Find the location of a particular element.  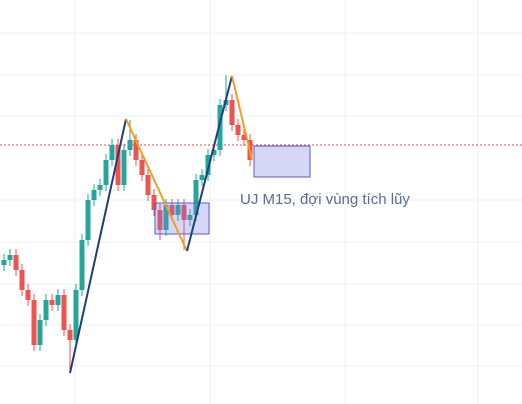

annotation: UJ M15, đợi vùng tích lũy is located at coordinates (325, 199).